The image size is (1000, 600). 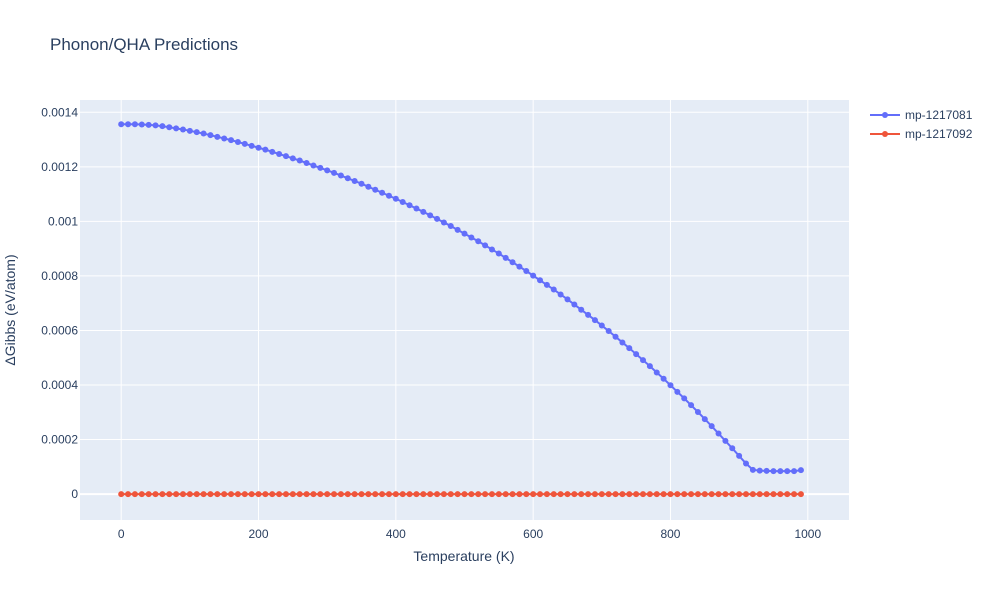 I want to click on x-tick-label: 400, so click(x=396, y=534).